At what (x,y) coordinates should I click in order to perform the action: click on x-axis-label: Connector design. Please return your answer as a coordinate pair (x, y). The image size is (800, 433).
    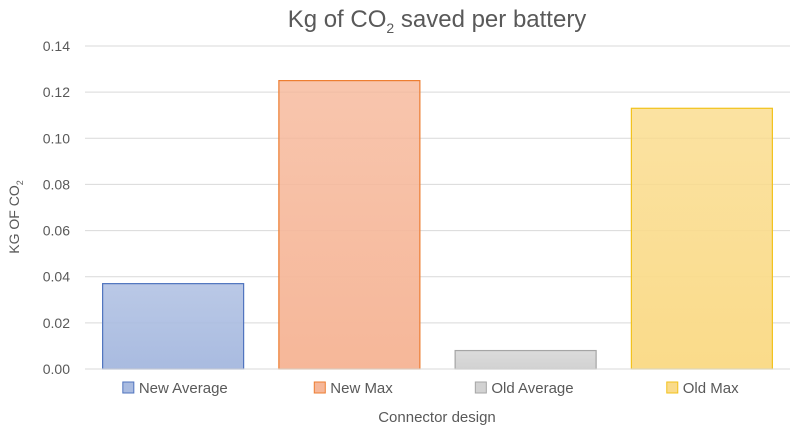
    Looking at the image, I should click on (437, 417).